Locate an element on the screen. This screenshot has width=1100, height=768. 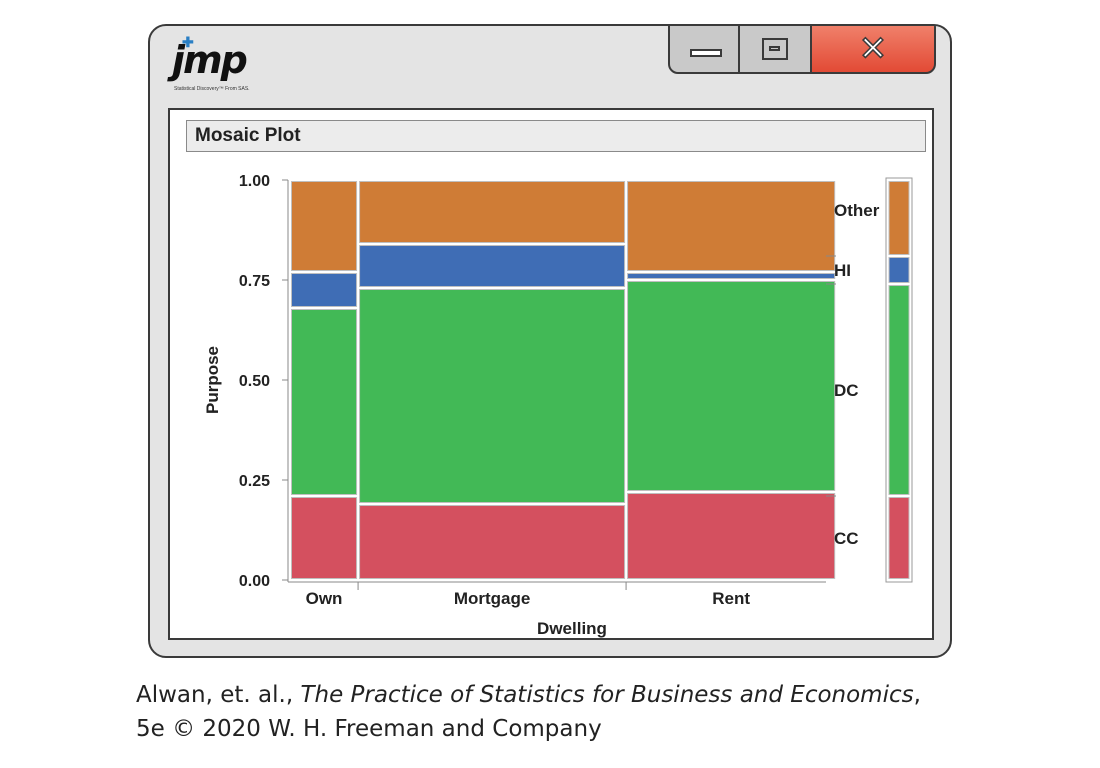
legend-label-dc: DC is located at coordinates (846, 390).